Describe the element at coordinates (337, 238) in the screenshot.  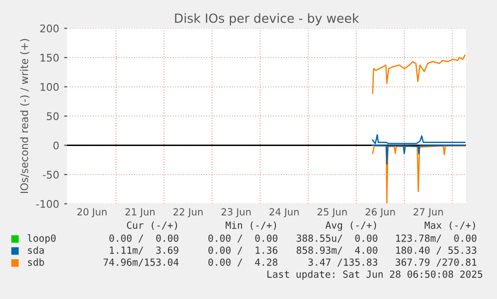
I see `text: 388.55u/ 0.00` at that location.